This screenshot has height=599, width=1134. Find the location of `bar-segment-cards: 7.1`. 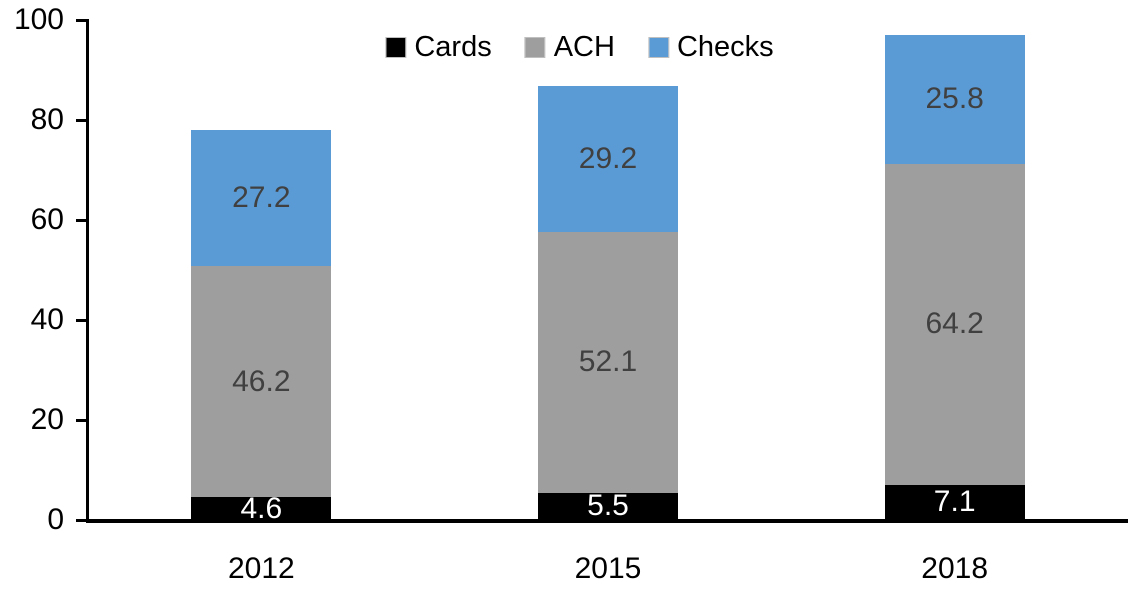

bar-segment-cards: 7.1 is located at coordinates (954, 502).